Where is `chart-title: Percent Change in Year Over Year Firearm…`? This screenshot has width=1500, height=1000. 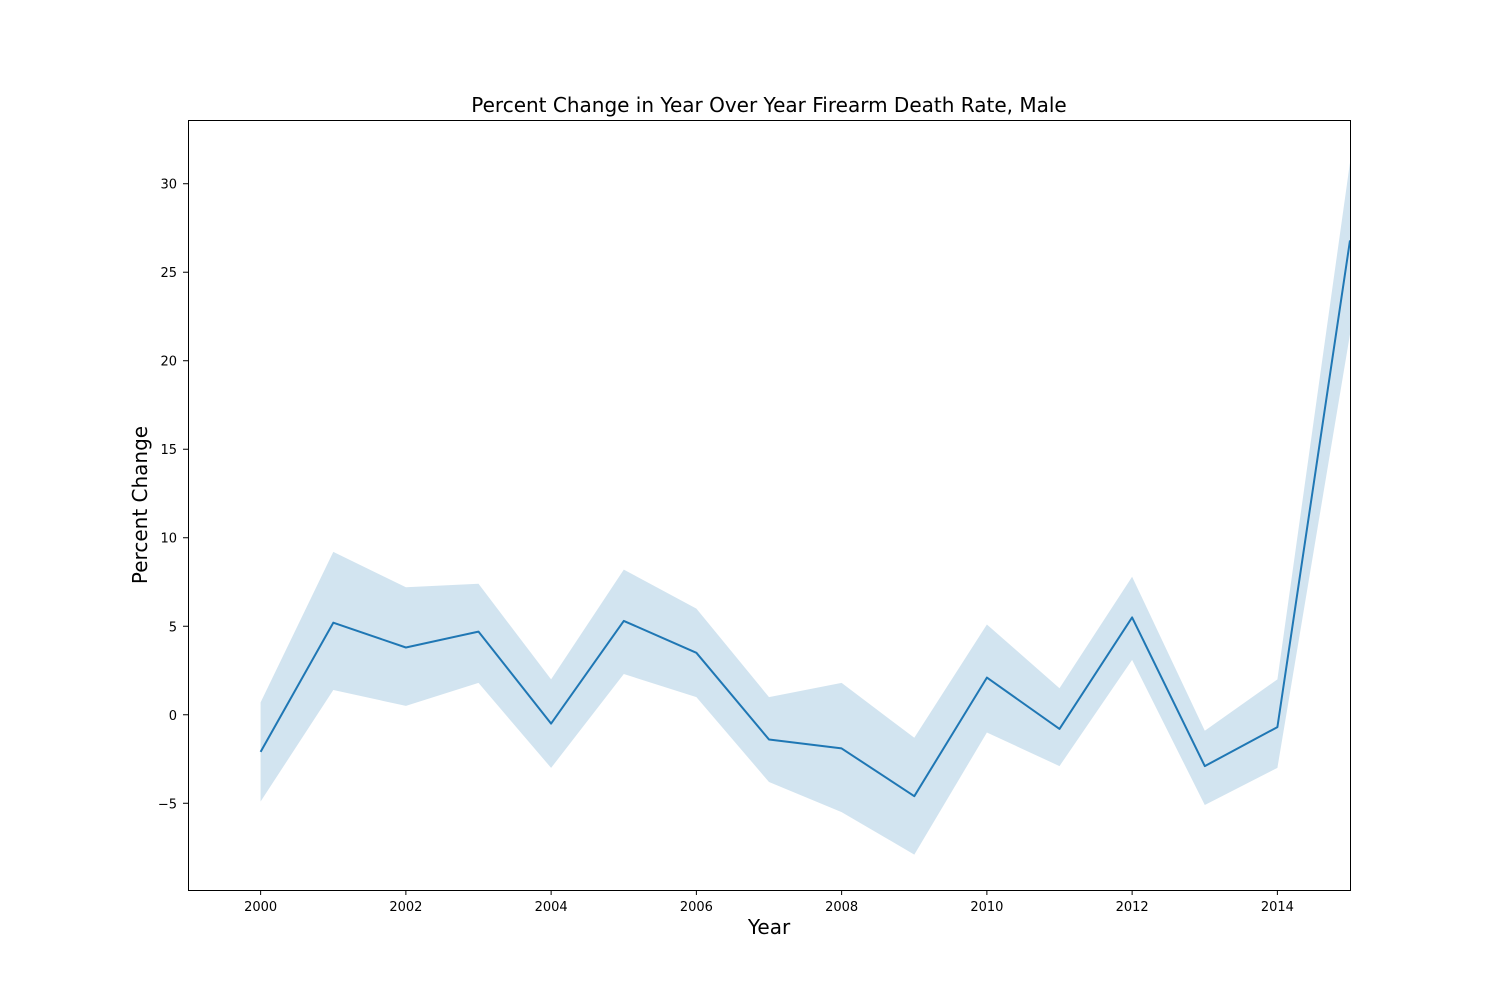
chart-title: Percent Change in Year Over Year Firearm… is located at coordinates (768, 105).